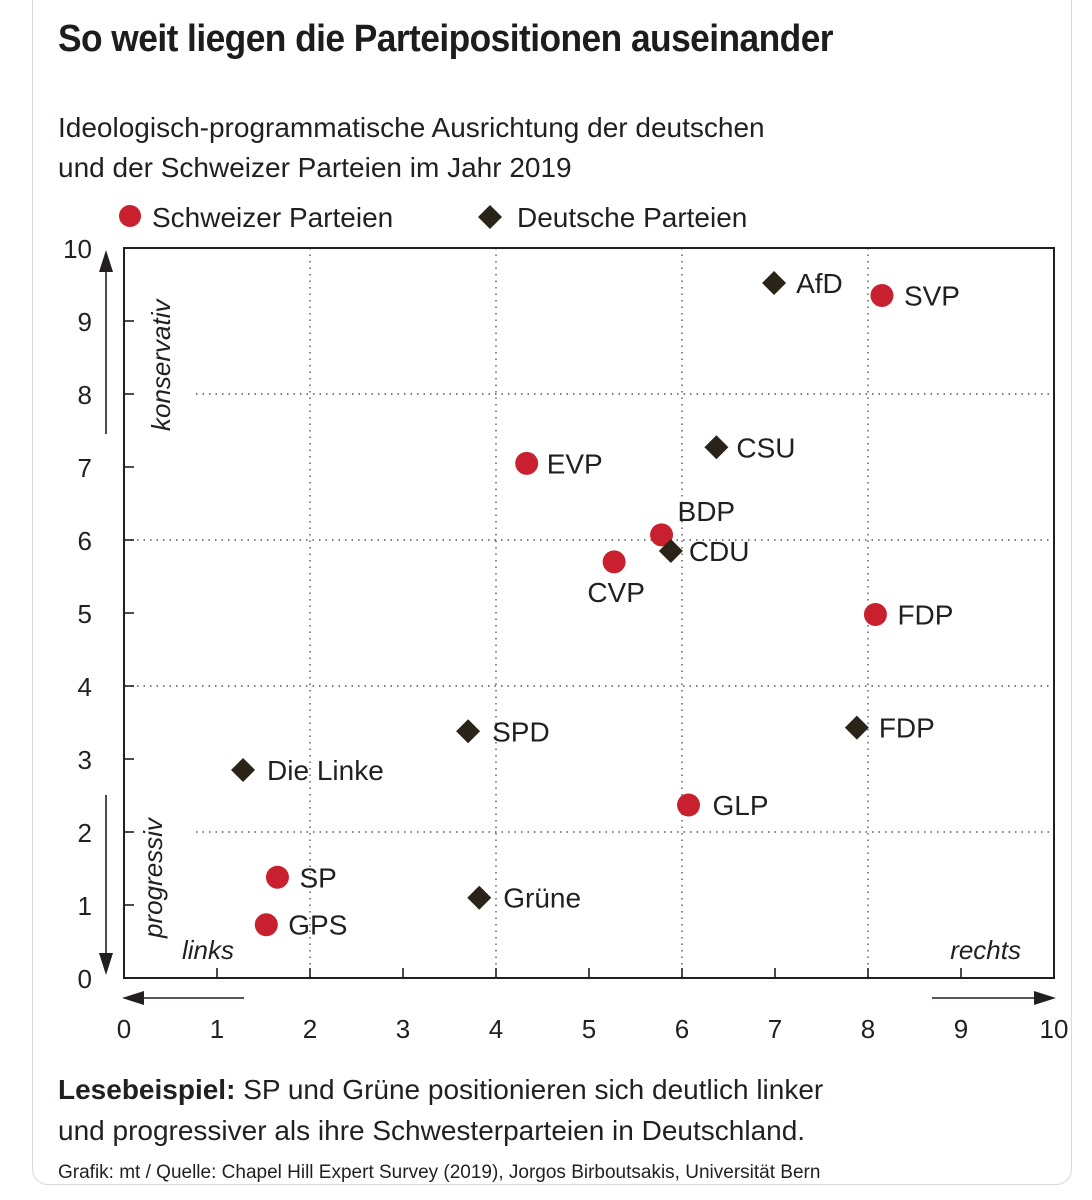  I want to click on legend-swiss-label: Schweizer Parteien, so click(272, 217).